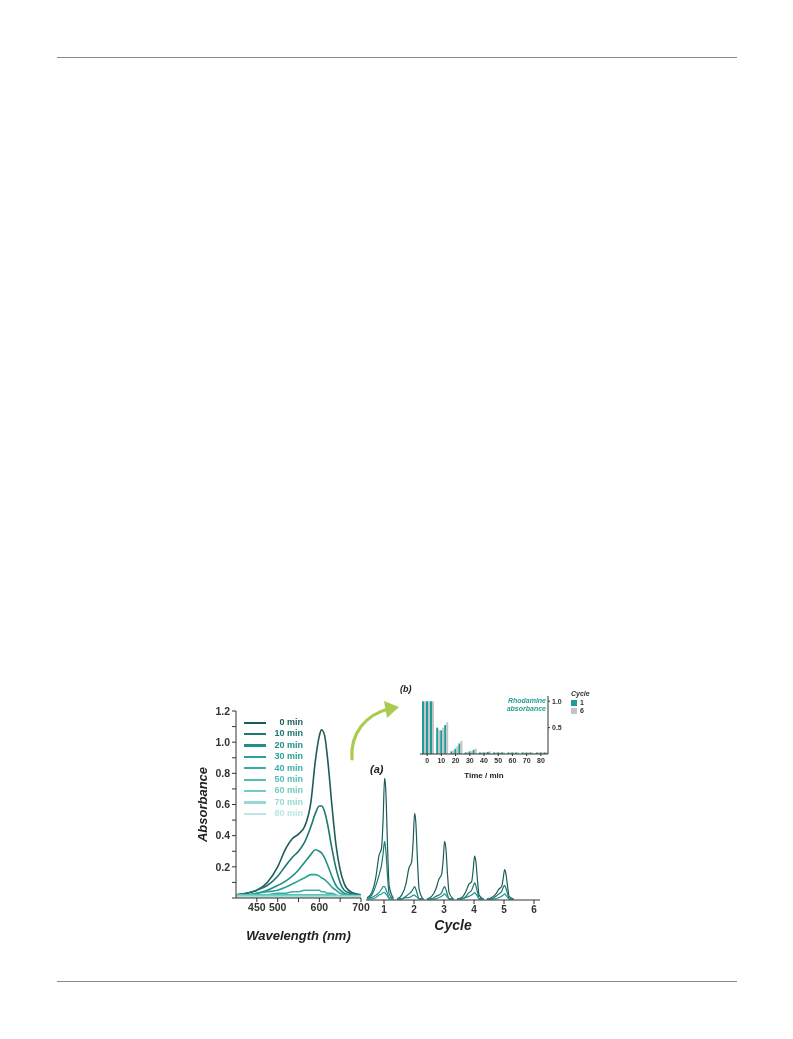 The height and width of the screenshot is (1039, 793). Describe the element at coordinates (288, 734) in the screenshot. I see `legend-label: 10 min` at that location.